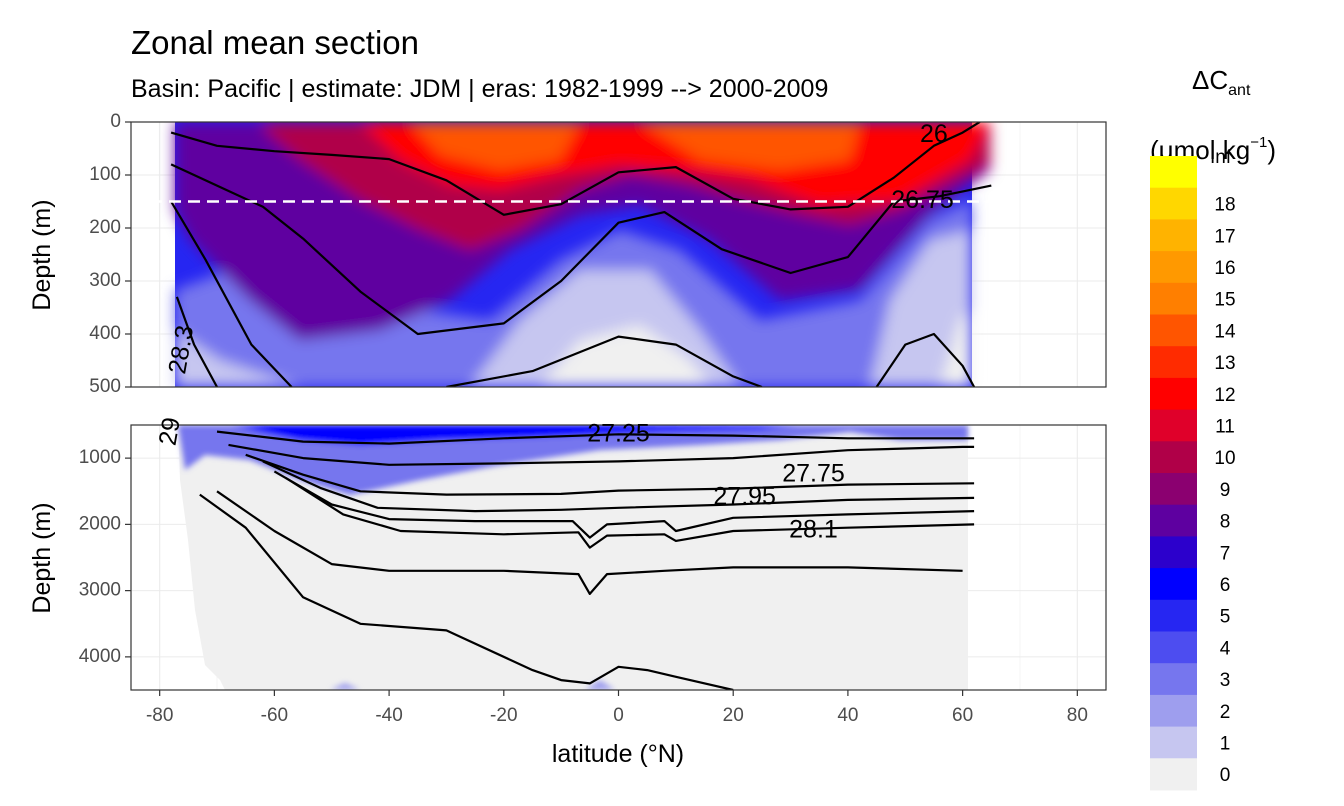 This screenshot has width=1344, height=806. Describe the element at coordinates (105, 280) in the screenshot. I see `y-axis-tick-label: 300` at that location.